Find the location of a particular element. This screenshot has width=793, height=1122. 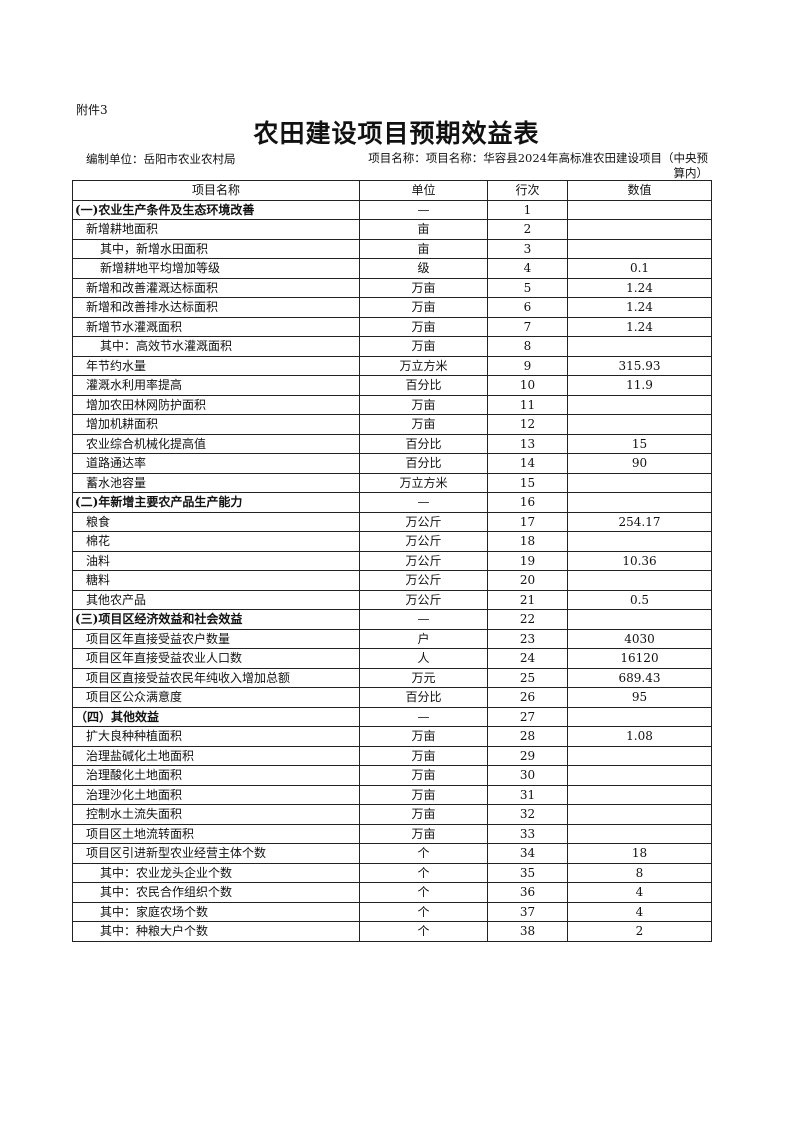

item-name-cell: 项目区土地流转面积 is located at coordinates (216, 833).